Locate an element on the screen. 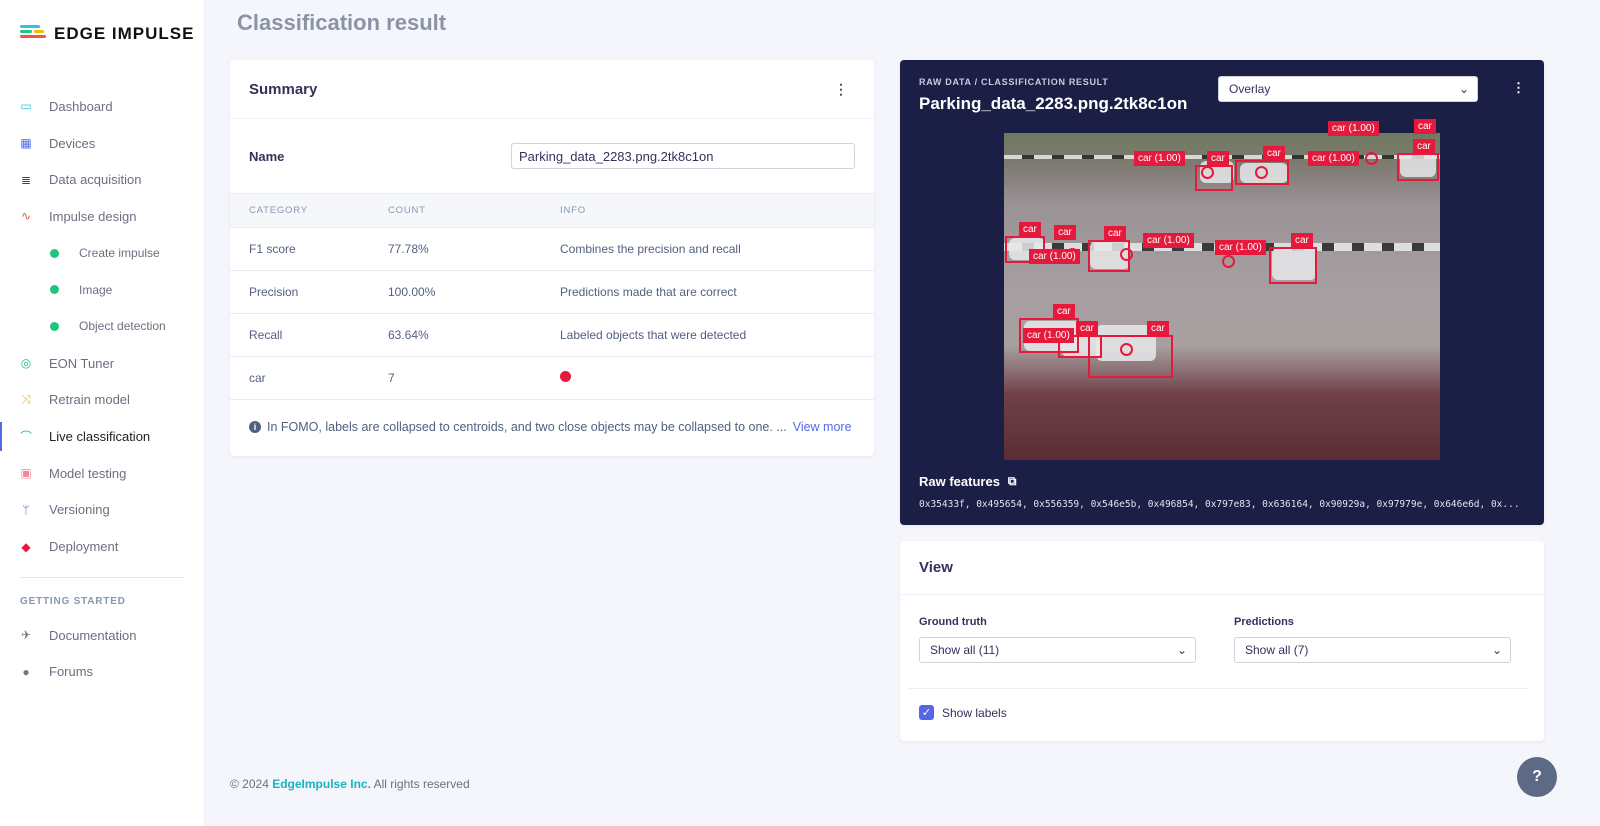 The height and width of the screenshot is (826, 1600). question-icon: ? is located at coordinates (1537, 776).